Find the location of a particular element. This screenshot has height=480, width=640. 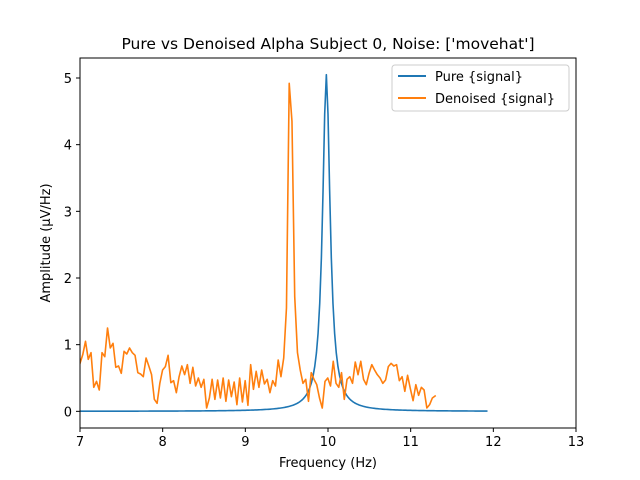

legend: Pure {signal} Denoised {signal} is located at coordinates (480, 88).